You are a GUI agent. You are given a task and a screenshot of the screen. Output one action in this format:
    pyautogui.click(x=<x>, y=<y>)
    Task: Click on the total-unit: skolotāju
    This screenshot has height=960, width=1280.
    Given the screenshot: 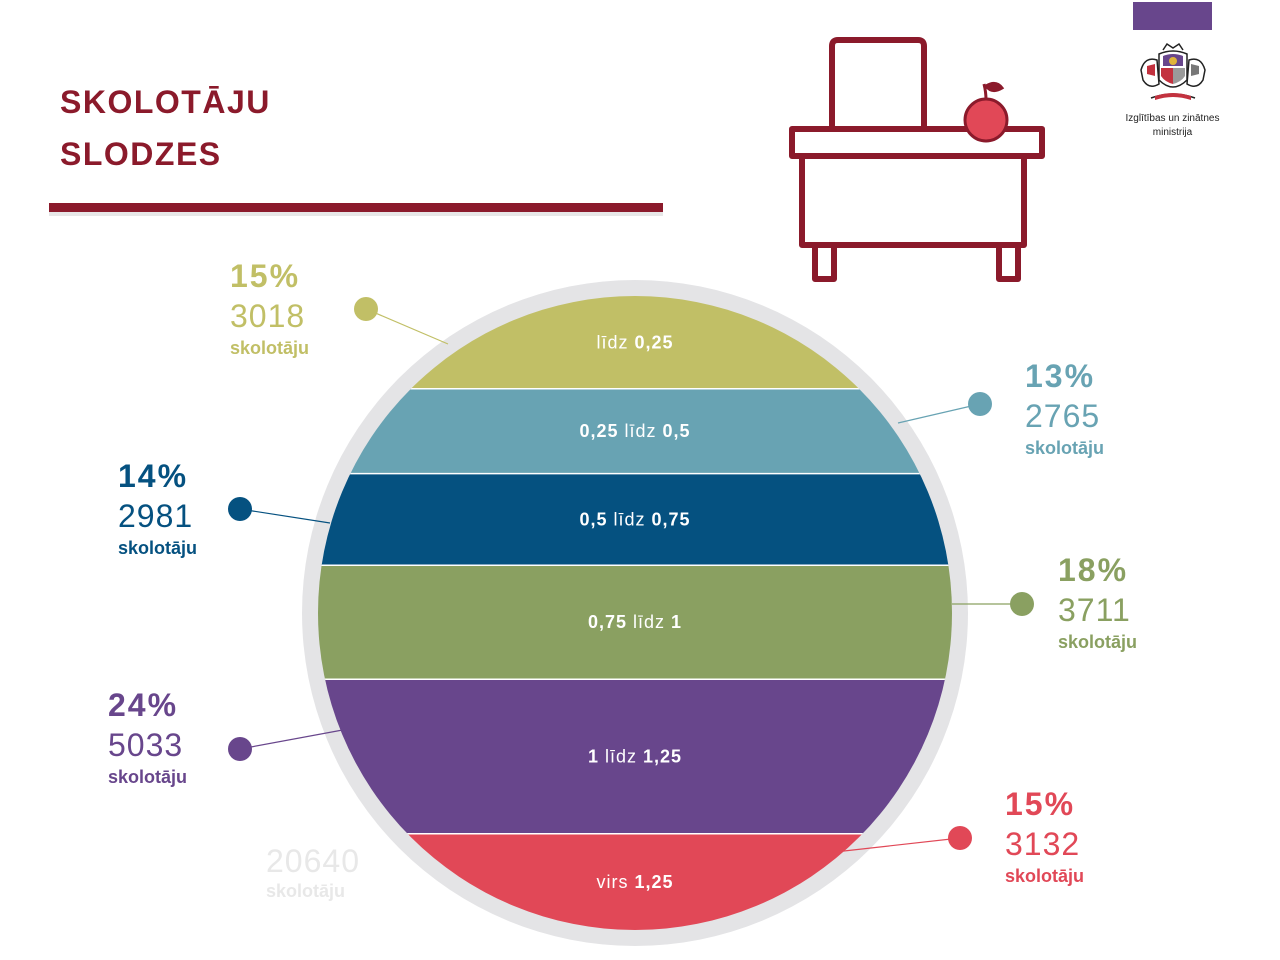 What is the action you would take?
    pyautogui.click(x=306, y=891)
    